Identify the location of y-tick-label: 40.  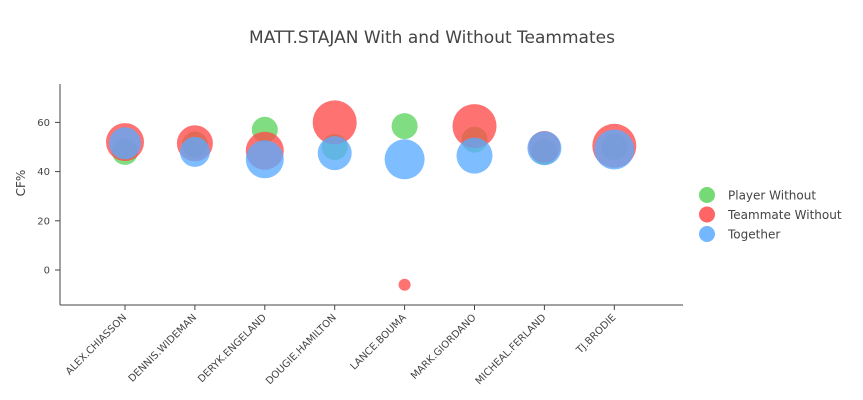
(43, 172).